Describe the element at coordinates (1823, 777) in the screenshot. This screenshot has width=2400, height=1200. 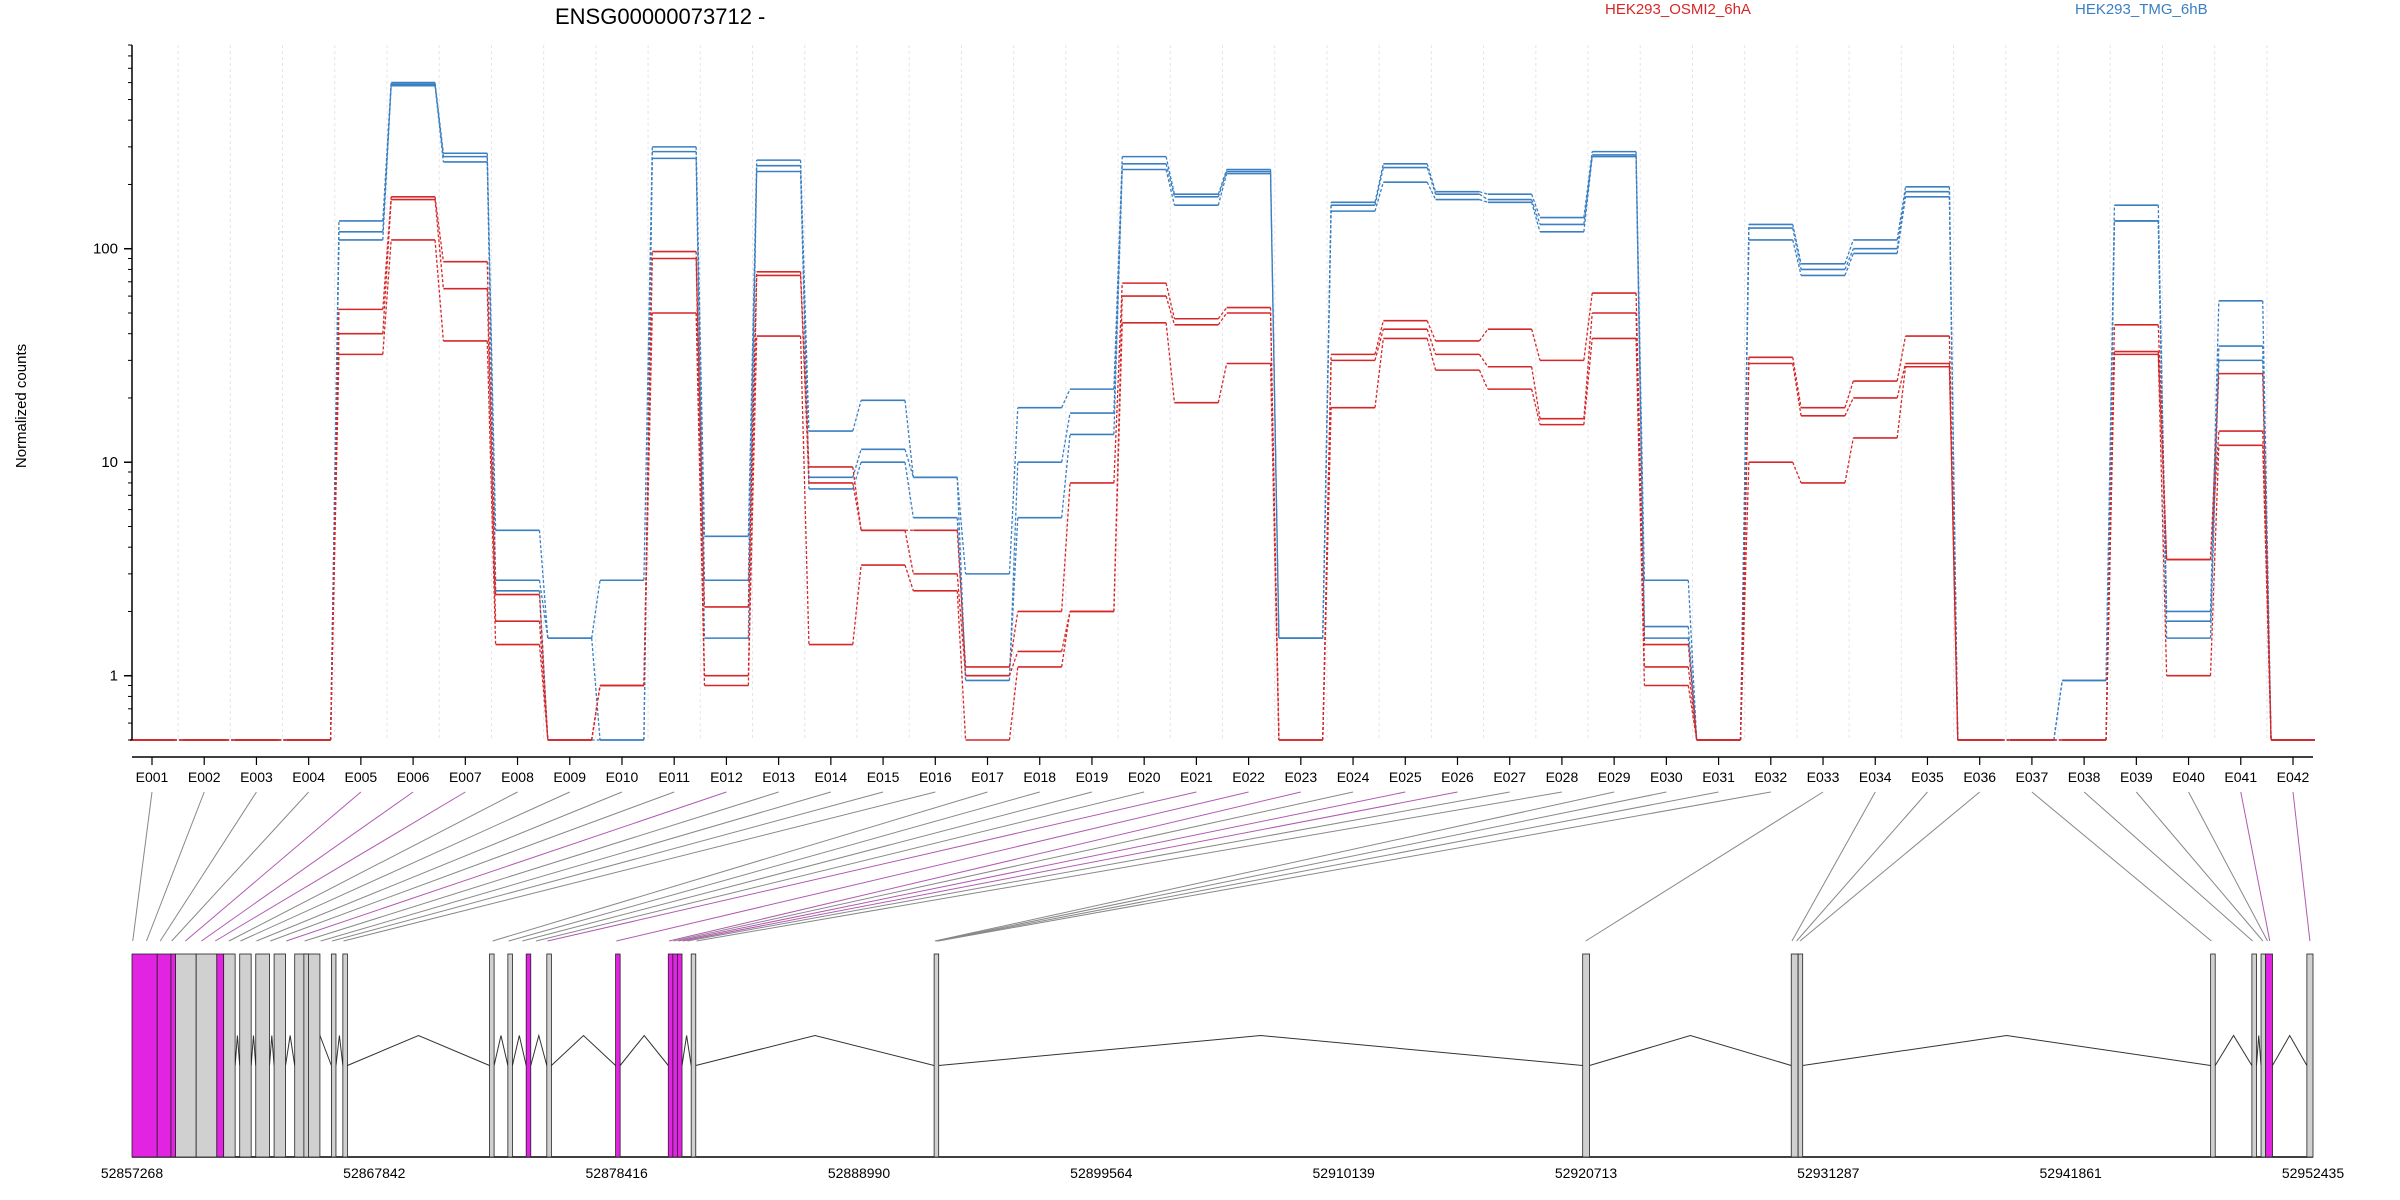
I see `x-tick-label-E033: E033` at that location.